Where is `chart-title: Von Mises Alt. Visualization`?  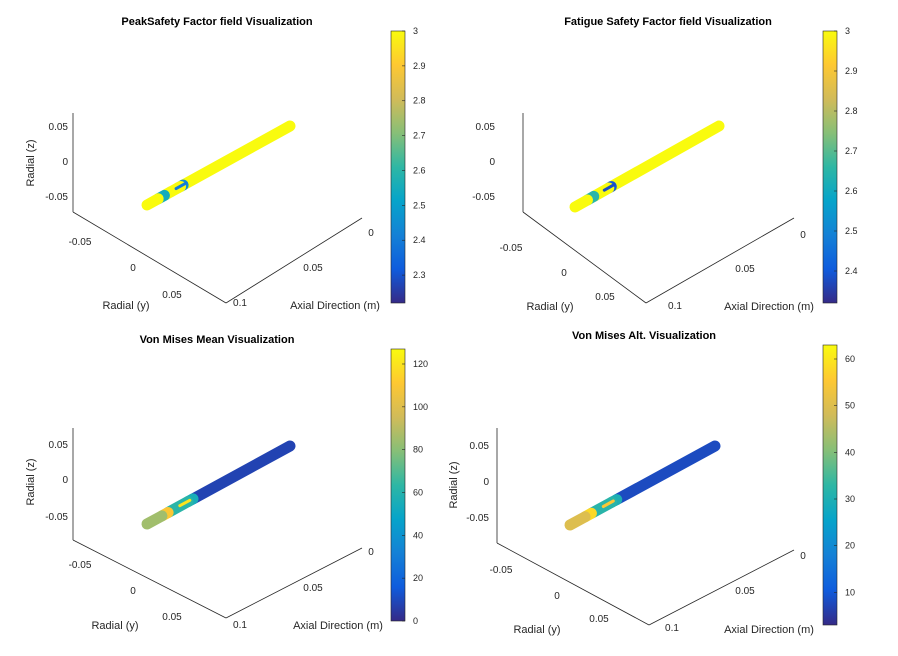 chart-title: Von Mises Alt. Visualization is located at coordinates (644, 336).